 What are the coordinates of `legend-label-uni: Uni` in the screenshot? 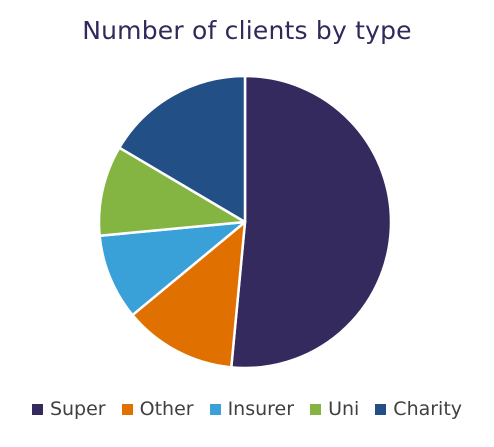 It's located at (344, 409).